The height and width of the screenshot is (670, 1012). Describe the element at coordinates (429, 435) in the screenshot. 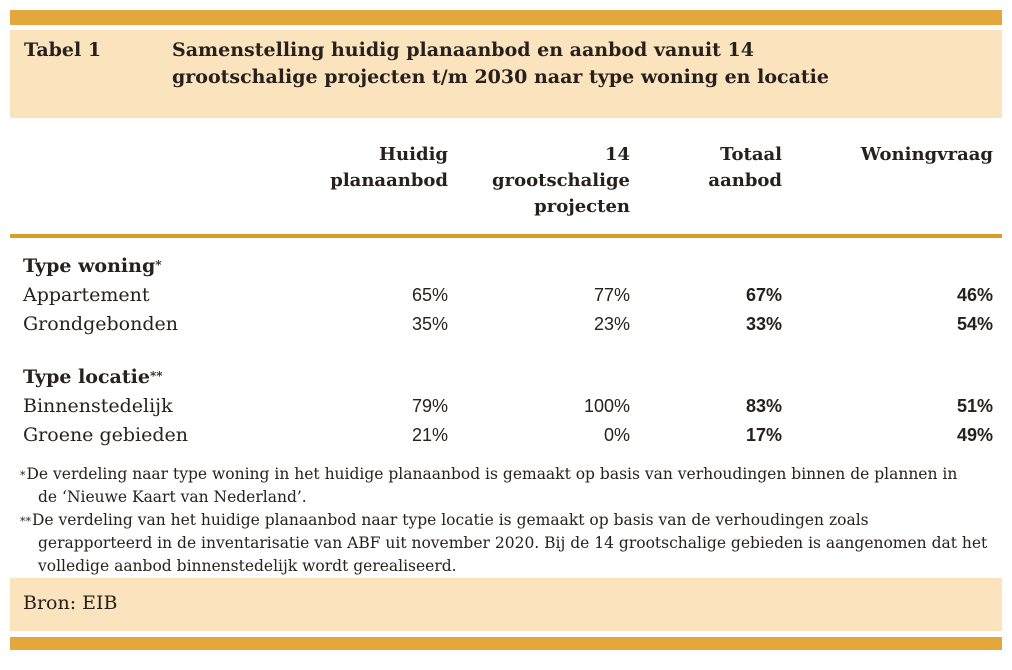

I see `cell-value: 21%` at that location.